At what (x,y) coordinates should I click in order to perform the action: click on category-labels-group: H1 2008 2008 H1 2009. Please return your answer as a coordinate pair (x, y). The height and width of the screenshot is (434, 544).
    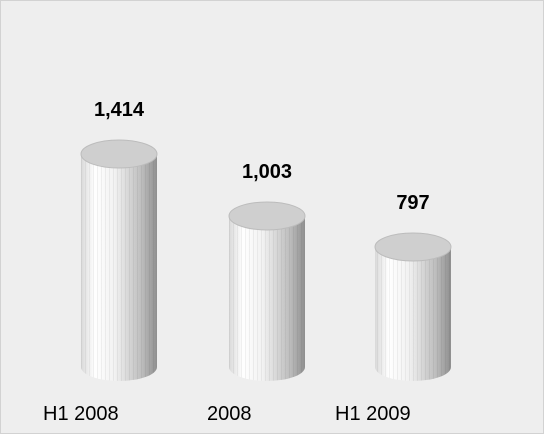
    Looking at the image, I should click on (227, 414).